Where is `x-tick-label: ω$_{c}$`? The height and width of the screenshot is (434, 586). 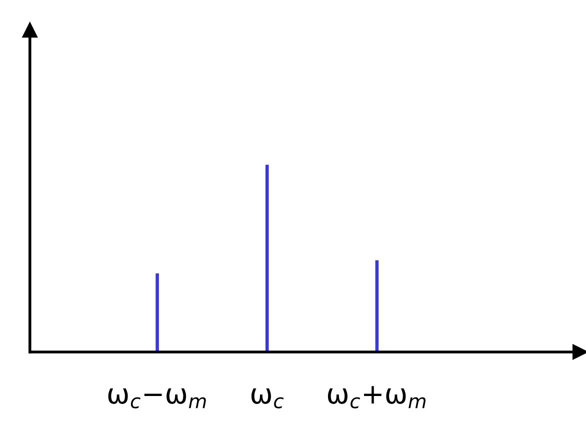
x-tick-label: ω$_{c}$ is located at coordinates (267, 398).